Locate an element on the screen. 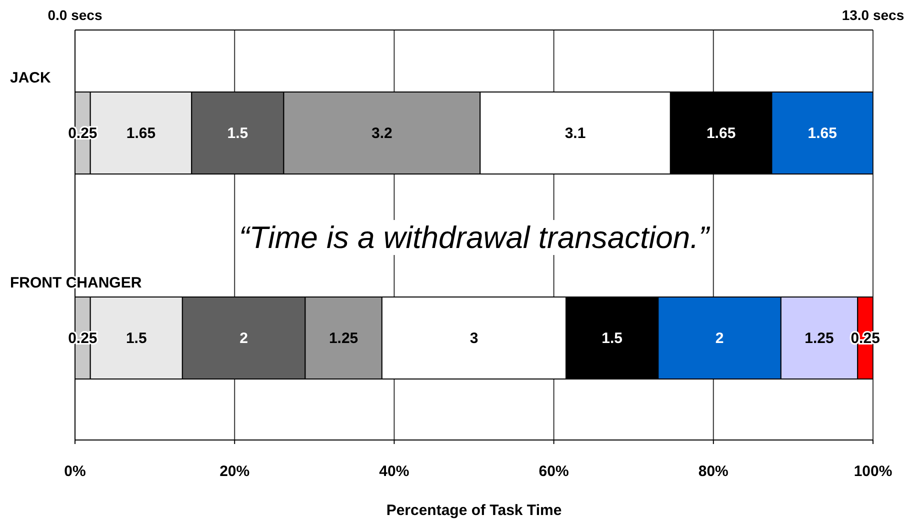  data-label: 3 is located at coordinates (474, 338).